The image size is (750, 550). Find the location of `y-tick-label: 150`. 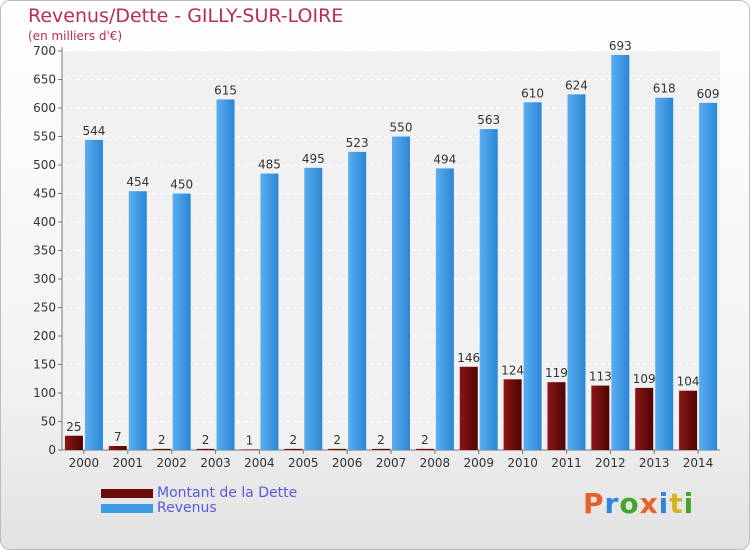

y-tick-label: 150 is located at coordinates (44, 365).